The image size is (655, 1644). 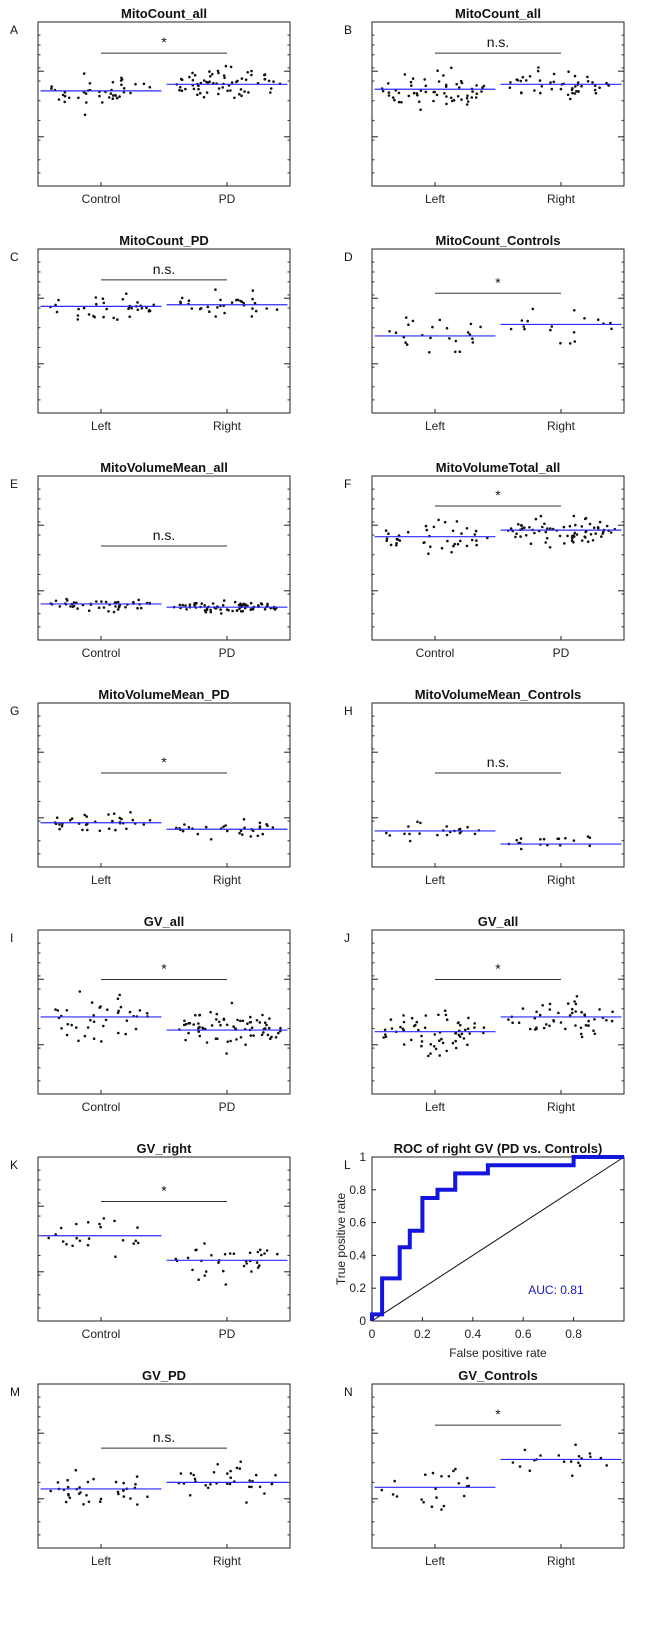 What do you see at coordinates (150, 787) in the screenshot?
I see `panel-g: G MitoVolumeMean_PD Left Right *` at bounding box center [150, 787].